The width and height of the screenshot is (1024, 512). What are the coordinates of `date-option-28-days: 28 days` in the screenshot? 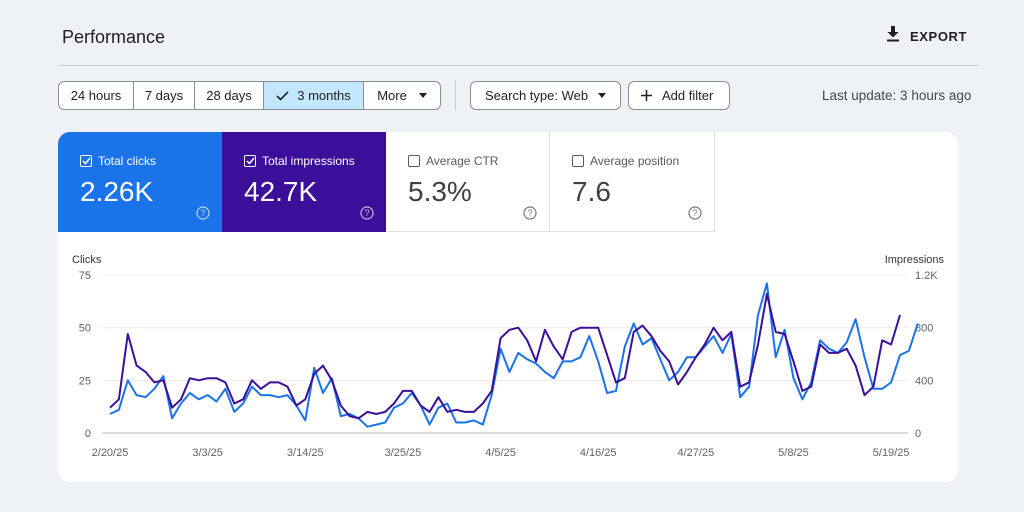 It's located at (229, 95).